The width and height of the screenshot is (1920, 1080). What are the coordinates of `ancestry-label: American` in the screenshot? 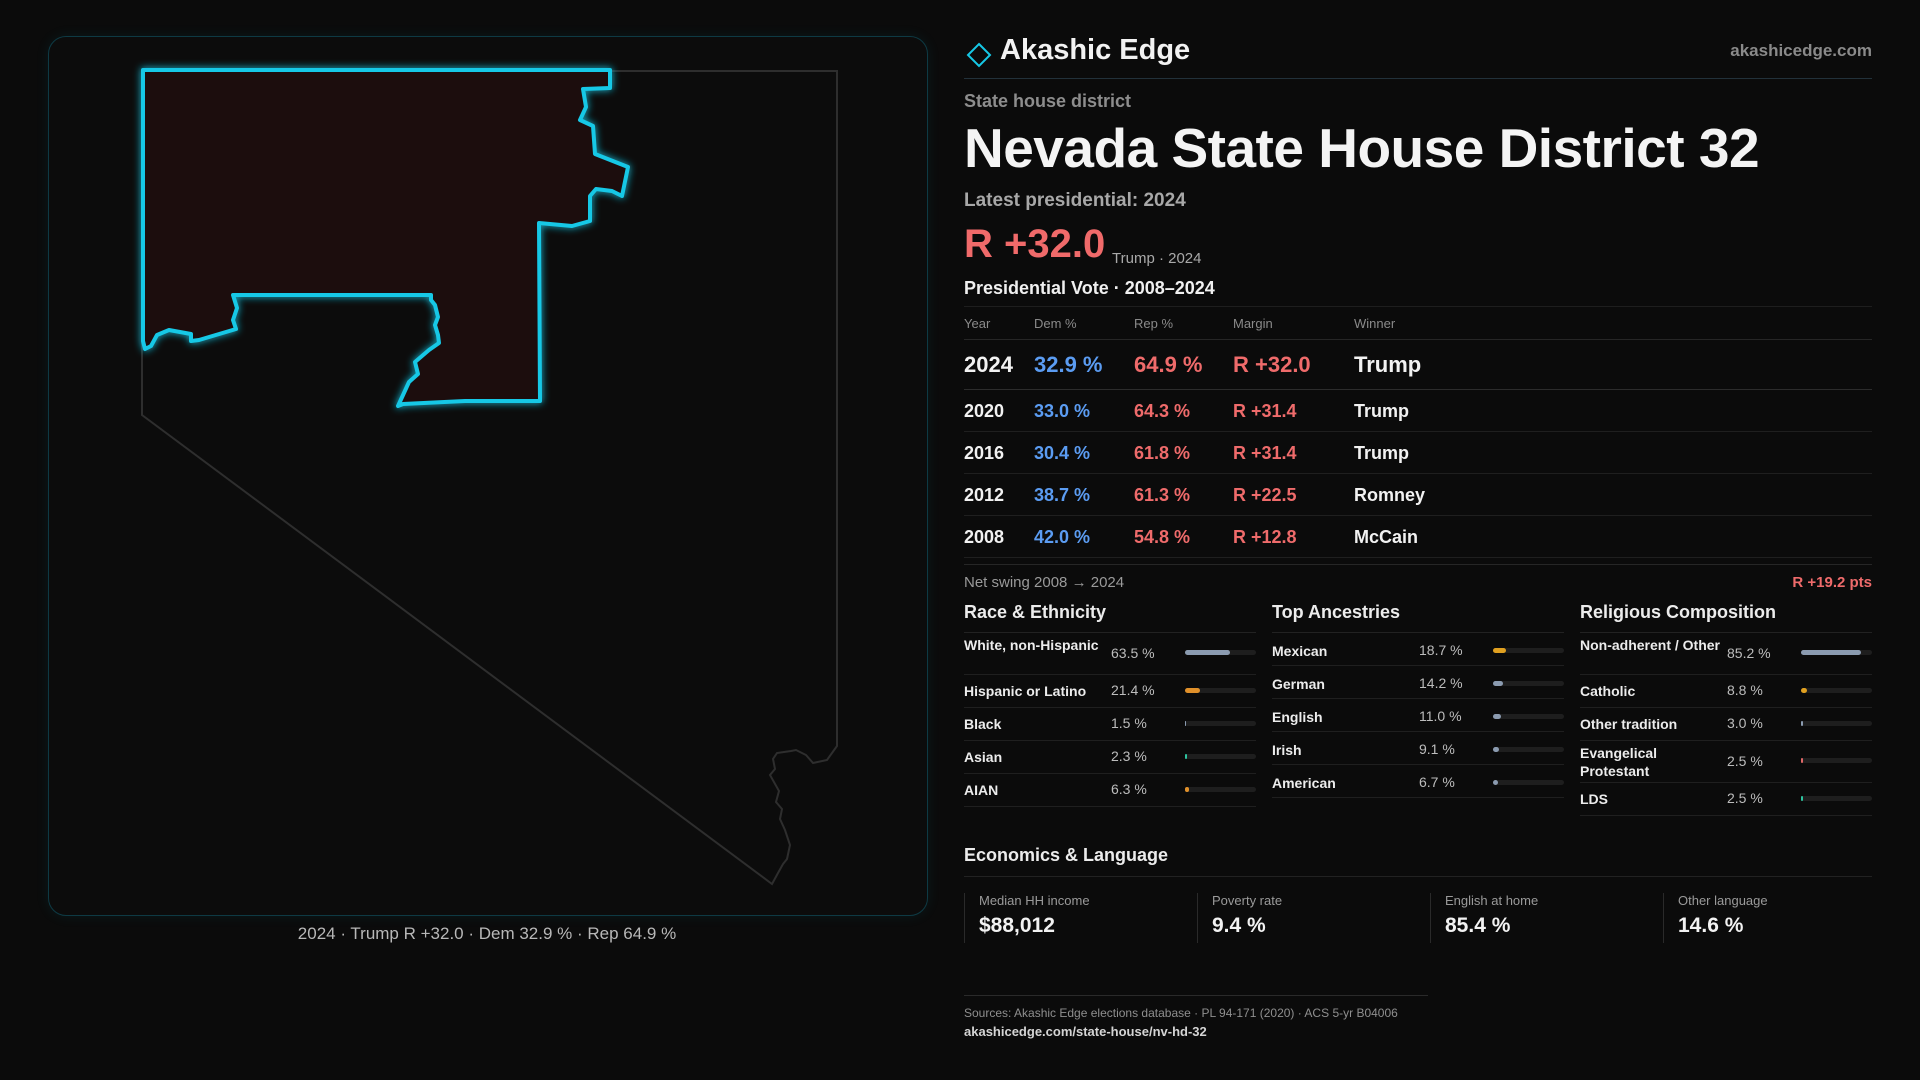 It's located at (1304, 783).